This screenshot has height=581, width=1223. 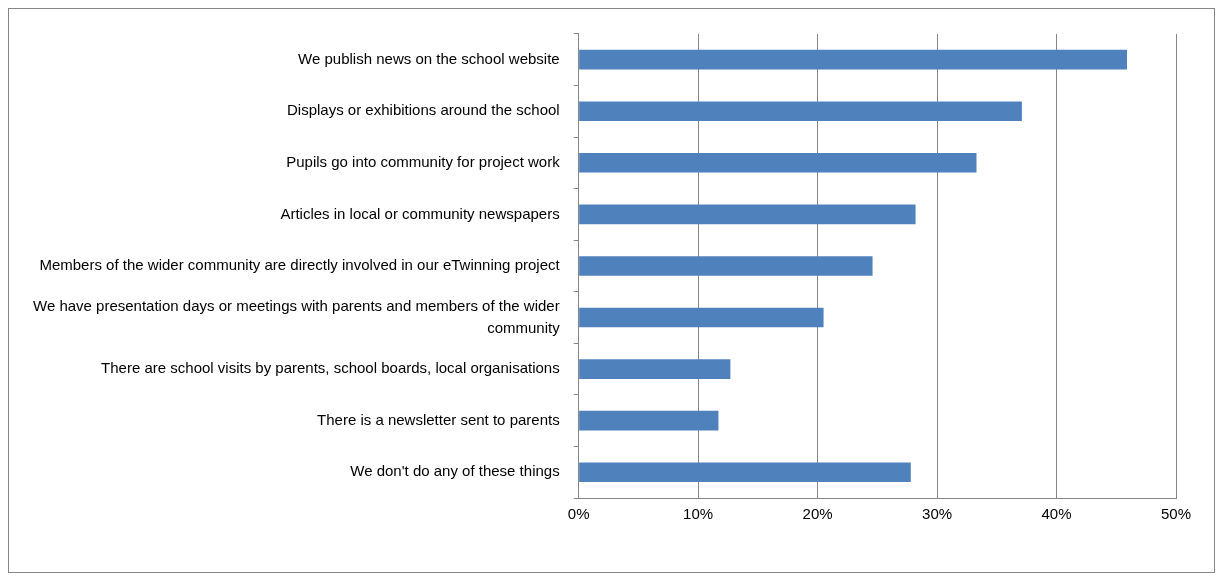 What do you see at coordinates (1056, 514) in the screenshot?
I see `x-tick-label: 40%` at bounding box center [1056, 514].